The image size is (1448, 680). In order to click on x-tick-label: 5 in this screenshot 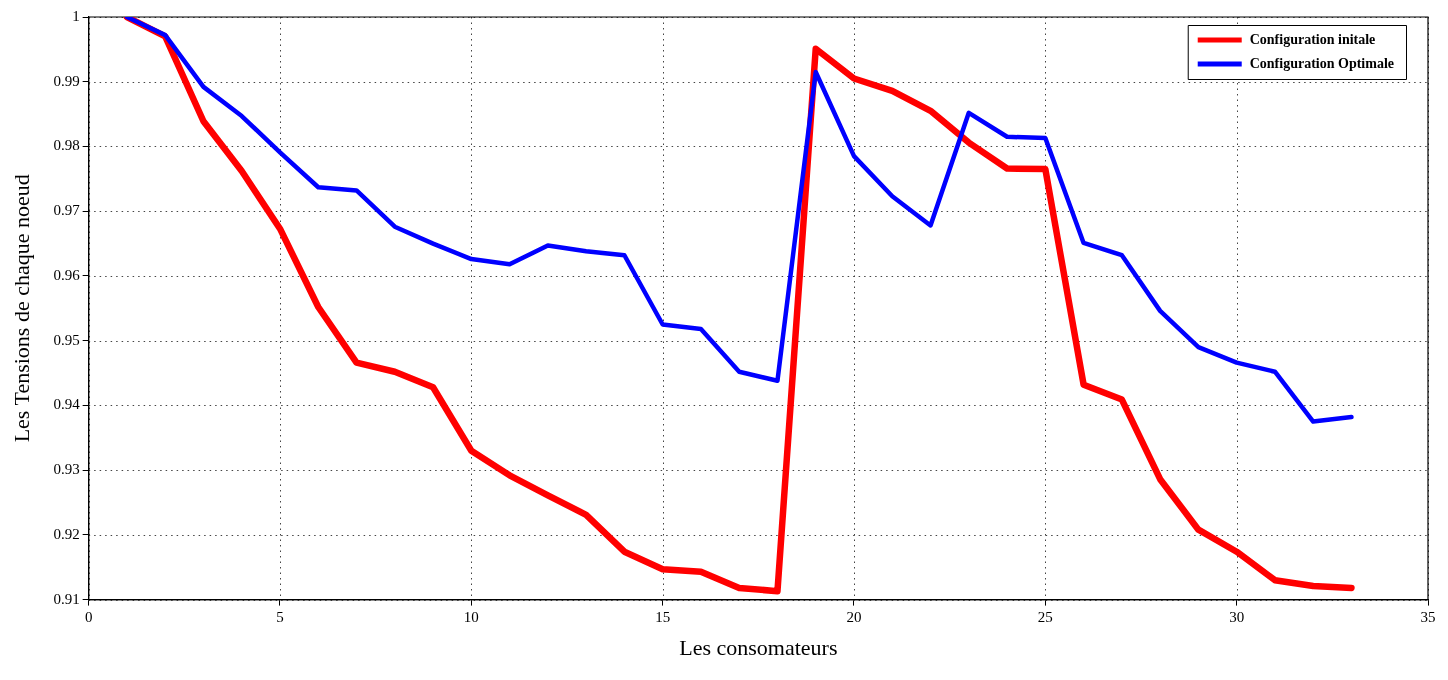, I will do `click(280, 616)`.